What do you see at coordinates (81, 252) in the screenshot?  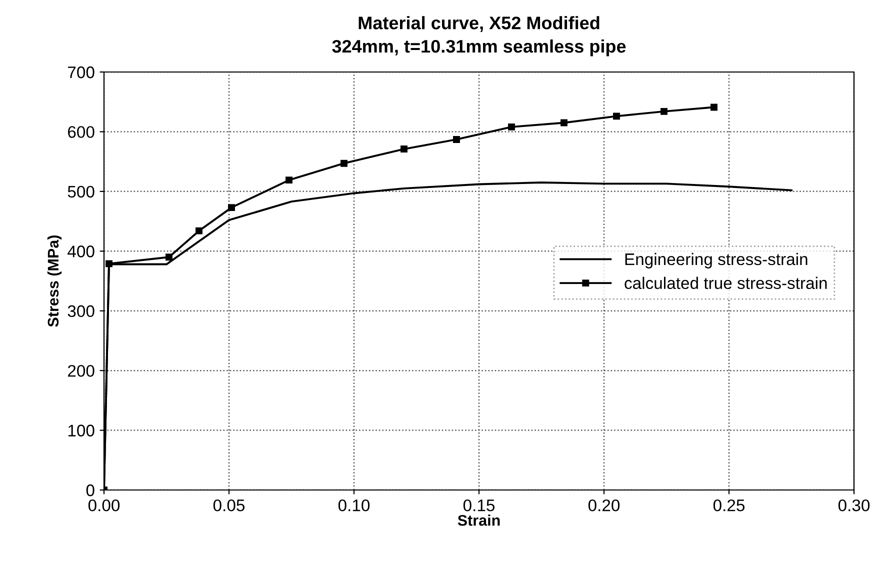 I see `y-tick-label: 400` at bounding box center [81, 252].